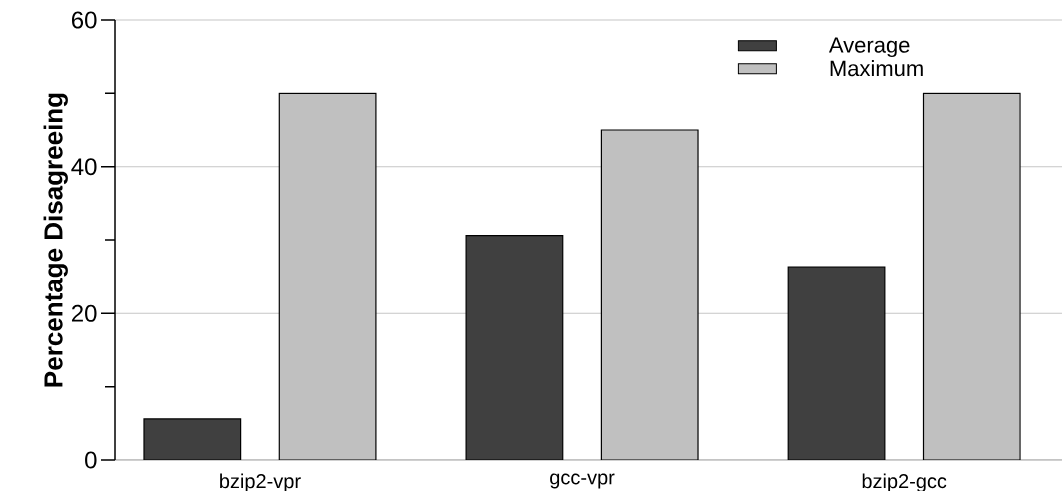 Image resolution: width=1062 pixels, height=491 pixels. What do you see at coordinates (876, 68) in the screenshot?
I see `series-label: Maximum` at bounding box center [876, 68].